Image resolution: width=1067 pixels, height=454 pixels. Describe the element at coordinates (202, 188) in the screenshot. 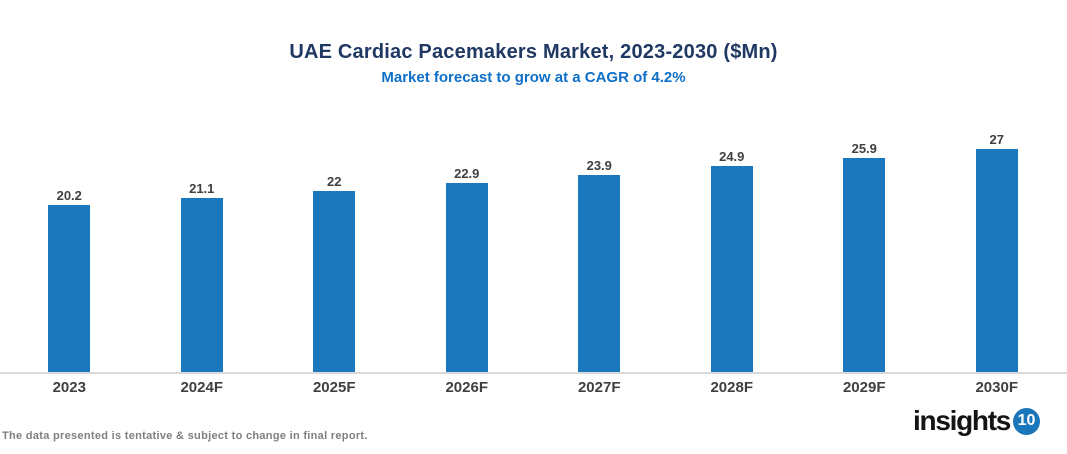

I see `bar-value-label: 21.1` at that location.